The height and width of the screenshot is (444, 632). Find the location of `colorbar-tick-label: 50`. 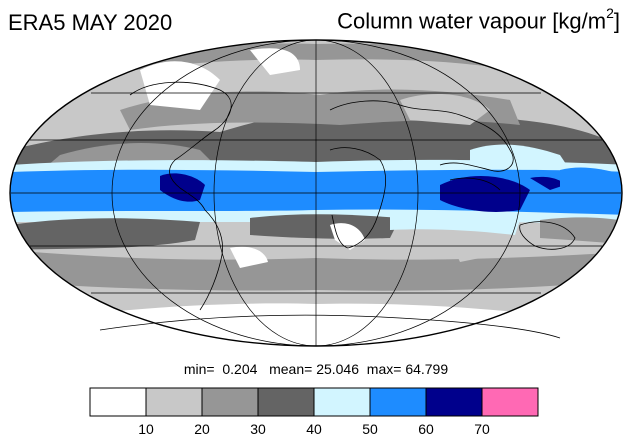

colorbar-tick-label: 50 is located at coordinates (370, 429).